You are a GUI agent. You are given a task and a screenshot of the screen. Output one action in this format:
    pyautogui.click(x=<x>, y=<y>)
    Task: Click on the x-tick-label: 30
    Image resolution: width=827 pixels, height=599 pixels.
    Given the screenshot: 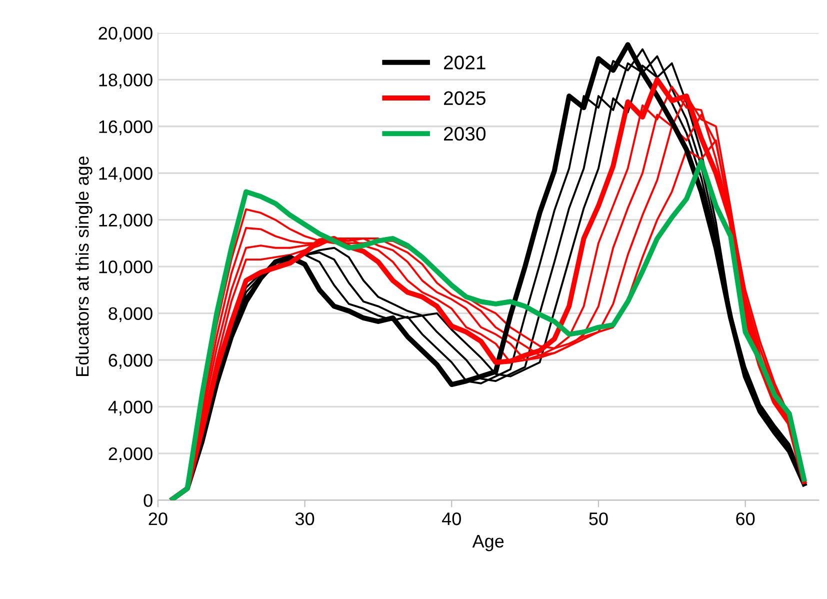 What is the action you would take?
    pyautogui.click(x=304, y=519)
    